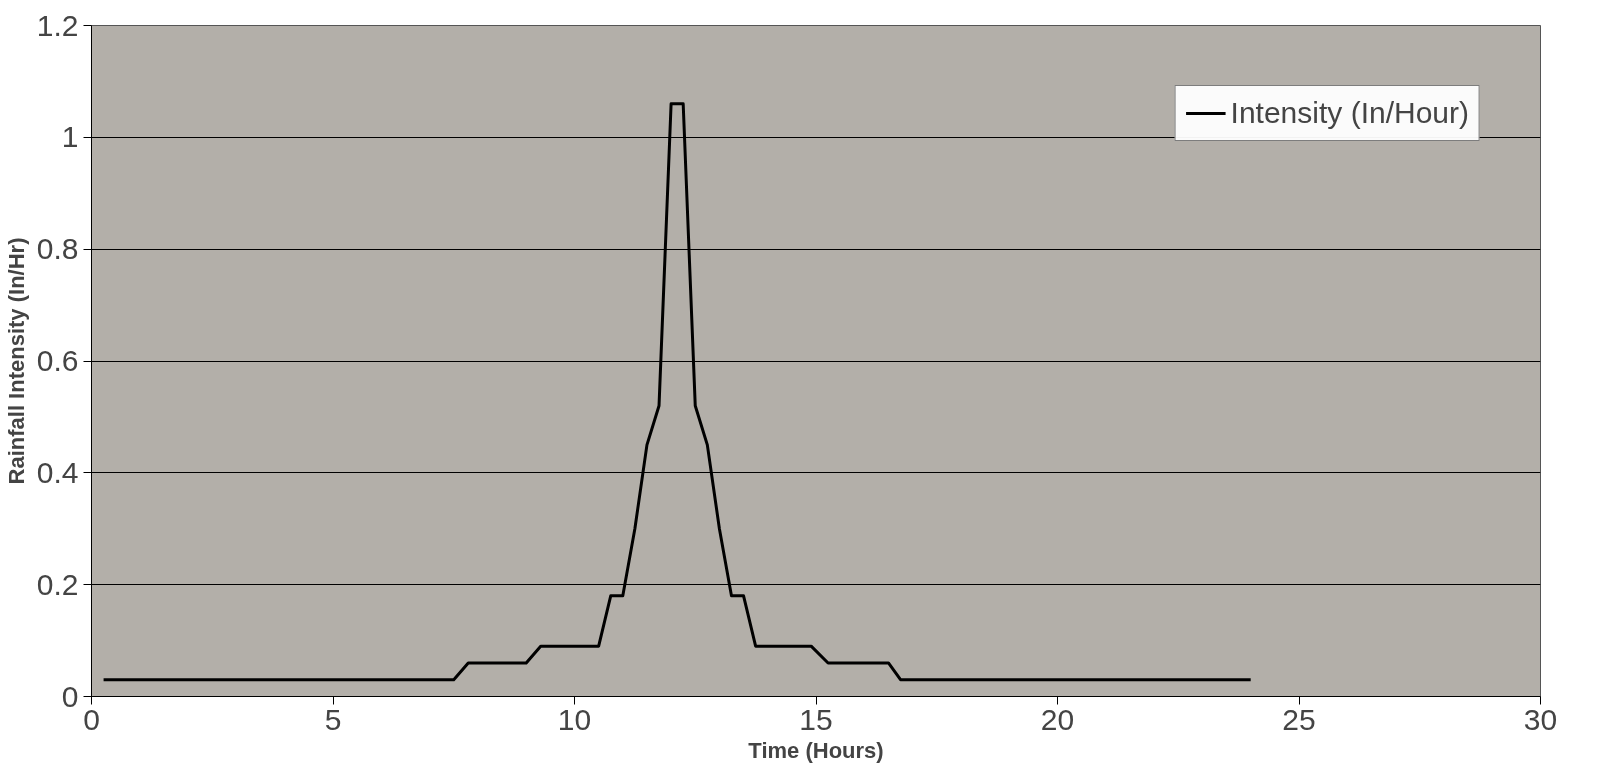  What do you see at coordinates (57, 472) in the screenshot?
I see `y-tick-label: 0.4` at bounding box center [57, 472].